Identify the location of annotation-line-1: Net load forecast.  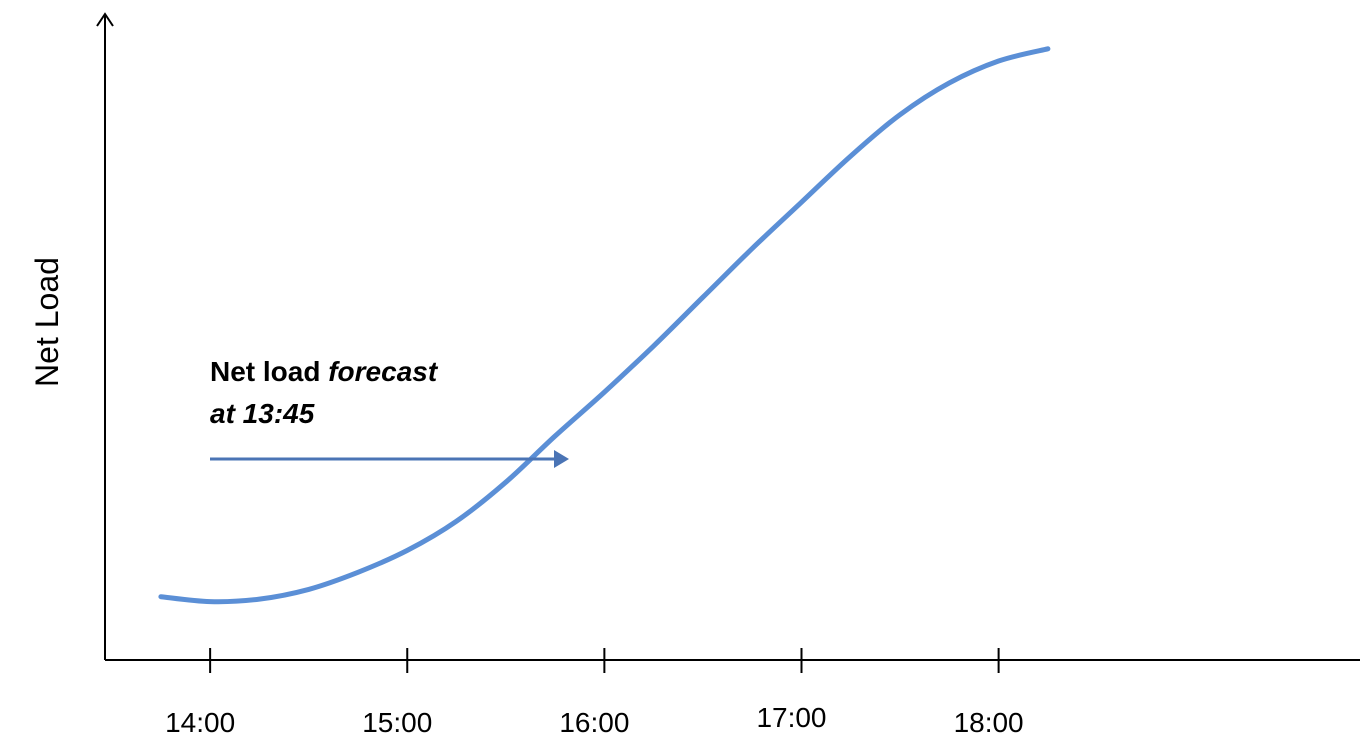
(324, 371).